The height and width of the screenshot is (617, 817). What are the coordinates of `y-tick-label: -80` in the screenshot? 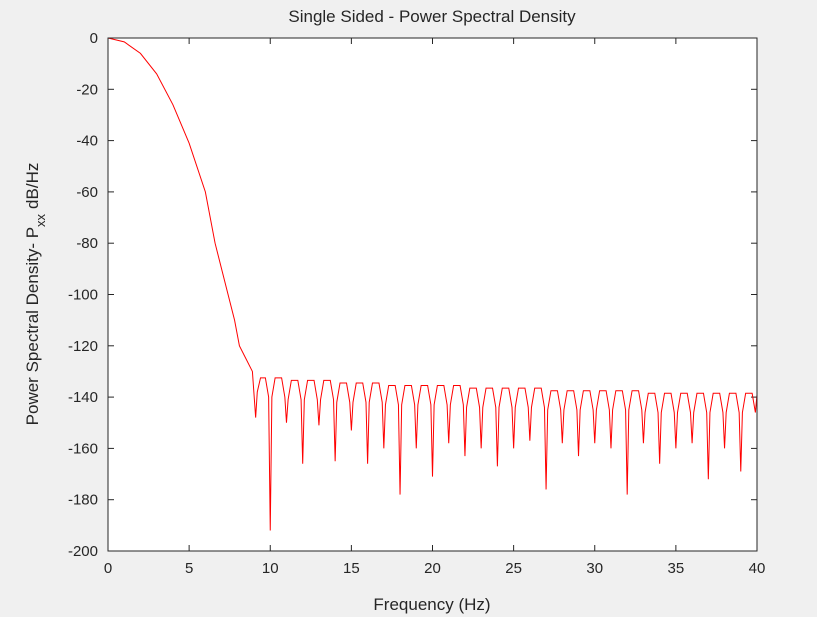 It's located at (87, 243).